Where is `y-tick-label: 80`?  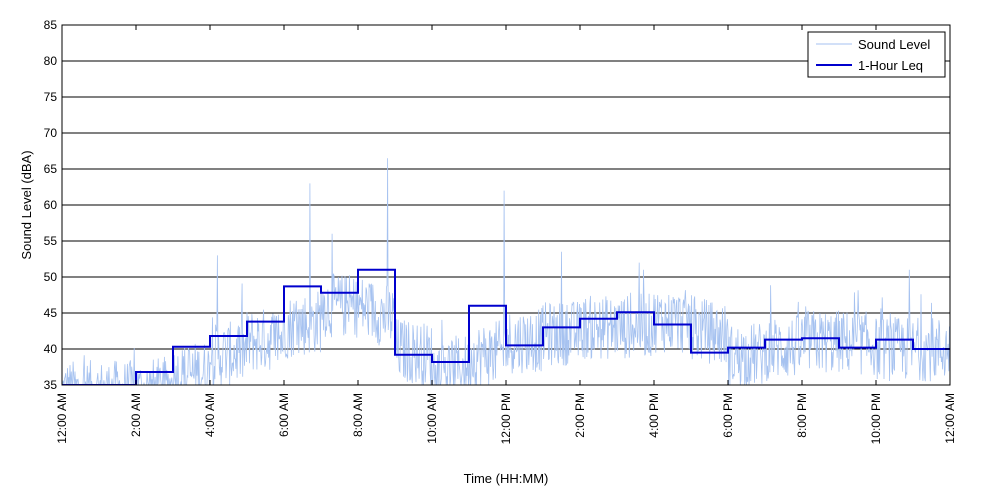 y-tick-label: 80 is located at coordinates (51, 61).